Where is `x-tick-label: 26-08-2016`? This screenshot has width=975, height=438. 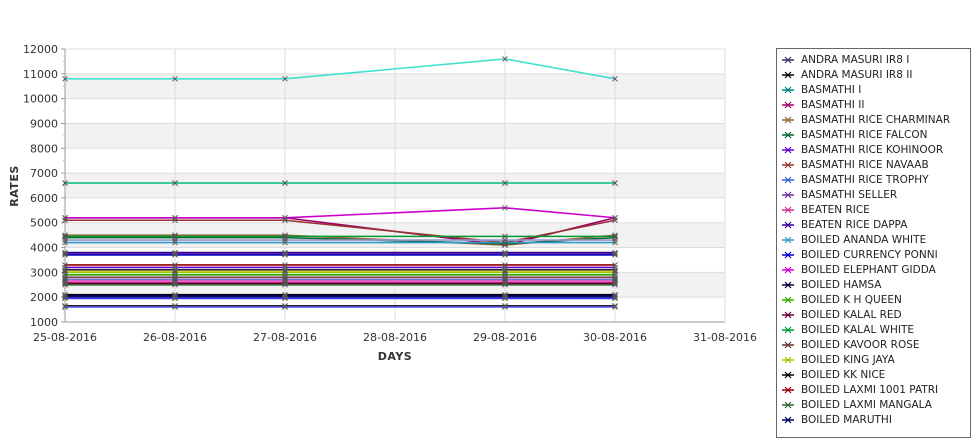
x-tick-label: 26-08-2016 is located at coordinates (175, 337).